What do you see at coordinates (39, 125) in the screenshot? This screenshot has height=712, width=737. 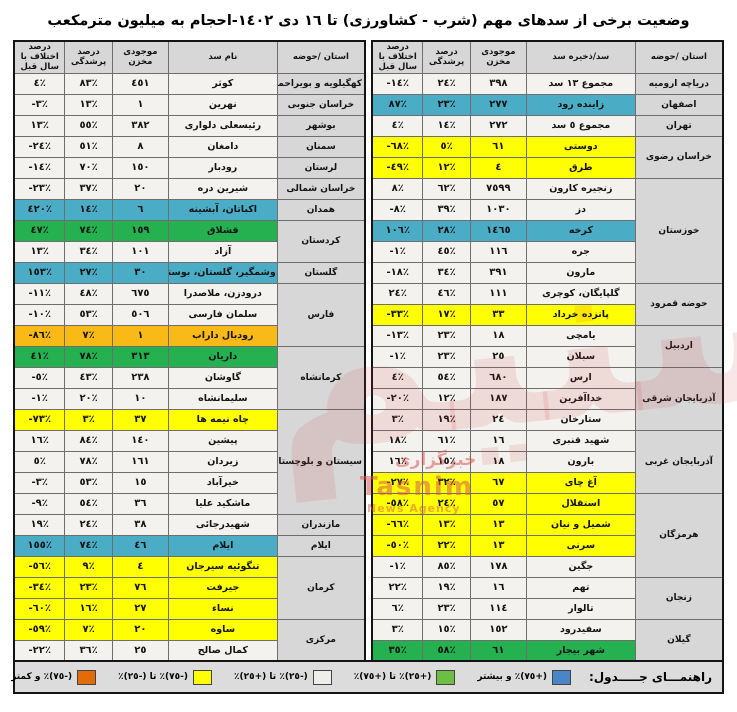 I see `diff-cell: ١٣٪` at bounding box center [39, 125].